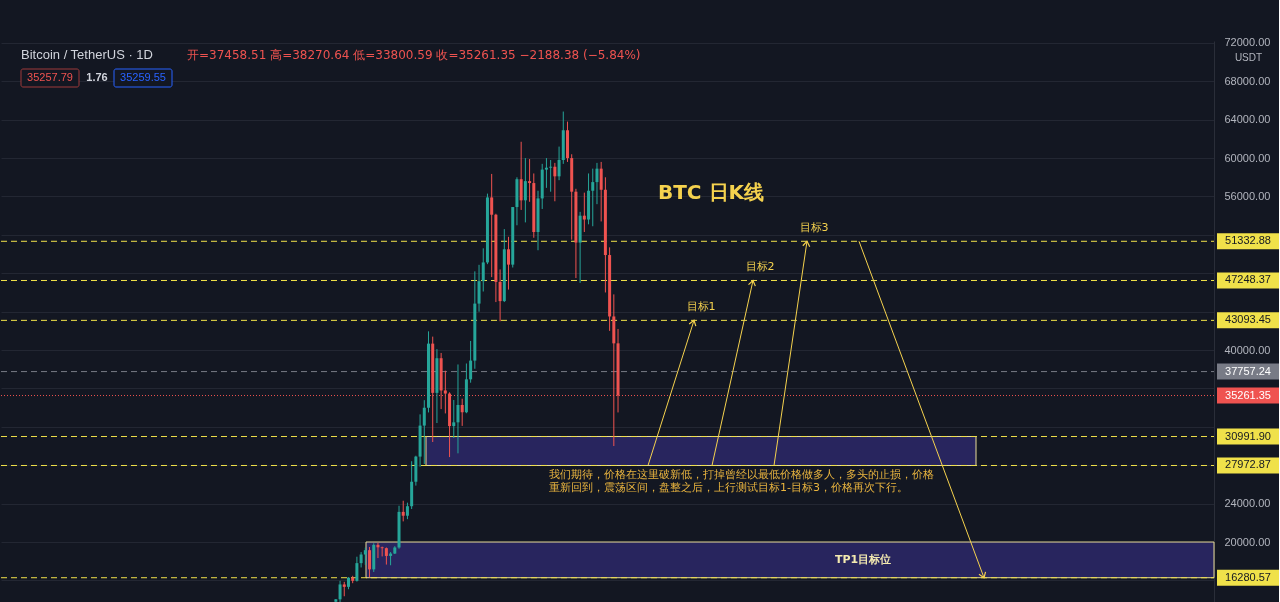 This screenshot has width=1280, height=602. Describe the element at coordinates (87, 54) in the screenshot. I see `text: Bitcoin / TetherUS · 1D` at that location.